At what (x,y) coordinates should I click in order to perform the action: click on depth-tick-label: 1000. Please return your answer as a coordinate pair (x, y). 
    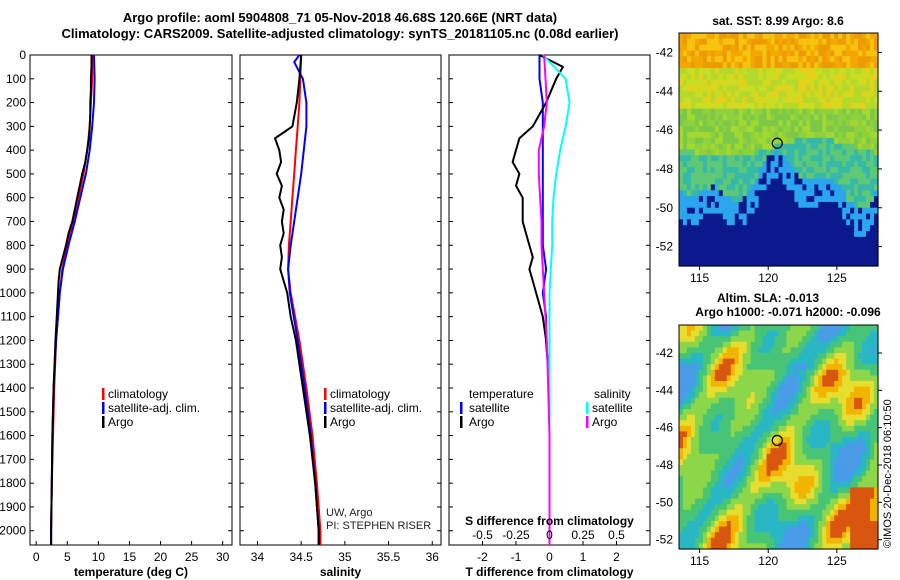
    Looking at the image, I should click on (13, 293).